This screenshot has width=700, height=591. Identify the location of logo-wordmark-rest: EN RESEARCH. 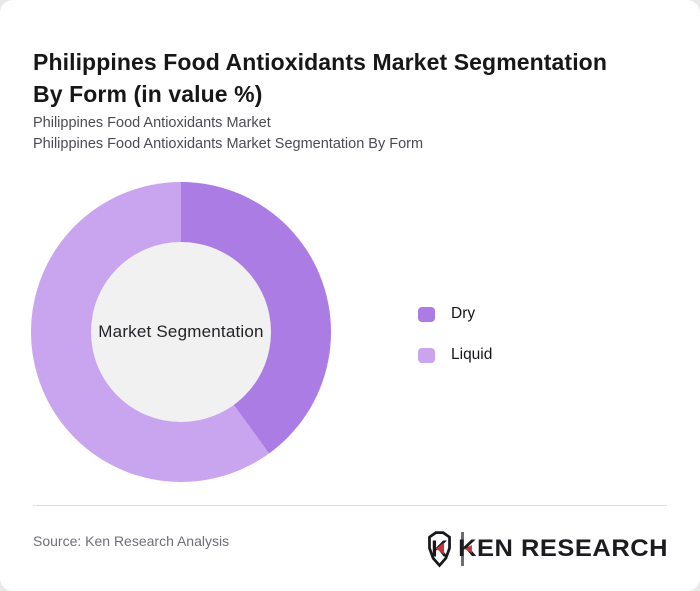
(572, 548).